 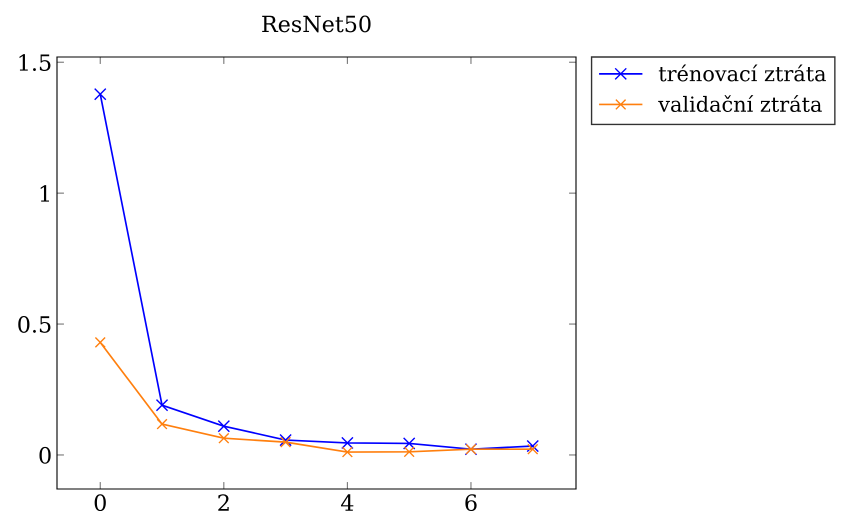 I want to click on legend-label: trénovací ztráta, so click(x=742, y=73).